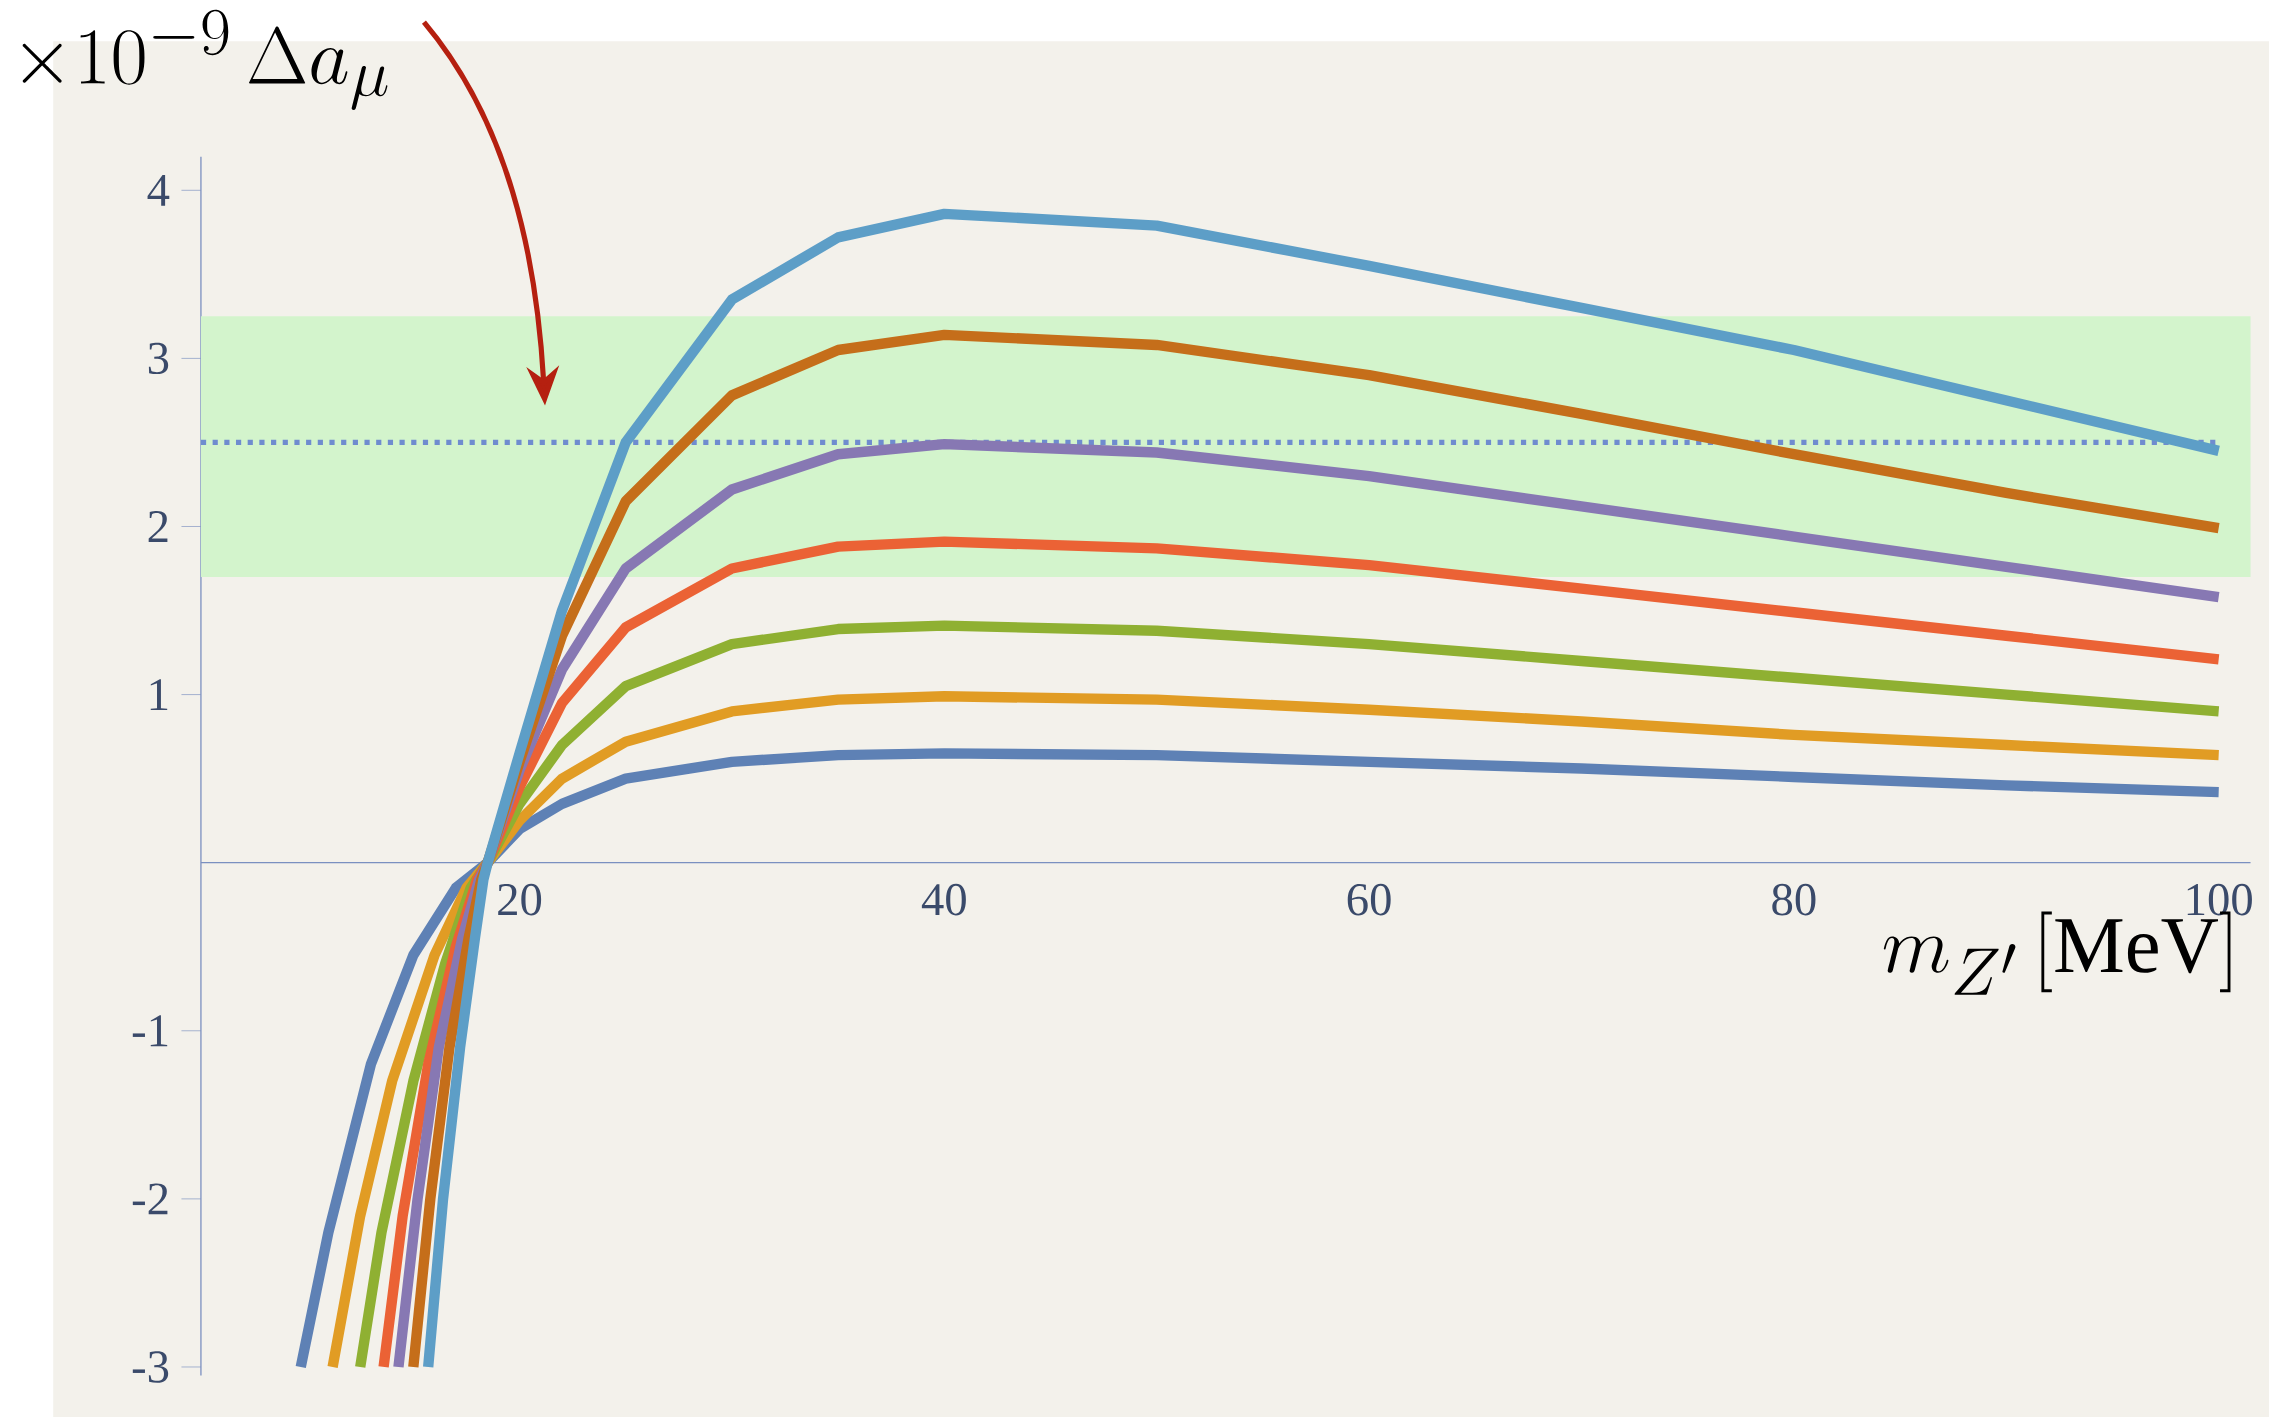 The image size is (2269, 1417). Describe the element at coordinates (150, 1367) in the screenshot. I see `y-tick-label: -3` at that location.